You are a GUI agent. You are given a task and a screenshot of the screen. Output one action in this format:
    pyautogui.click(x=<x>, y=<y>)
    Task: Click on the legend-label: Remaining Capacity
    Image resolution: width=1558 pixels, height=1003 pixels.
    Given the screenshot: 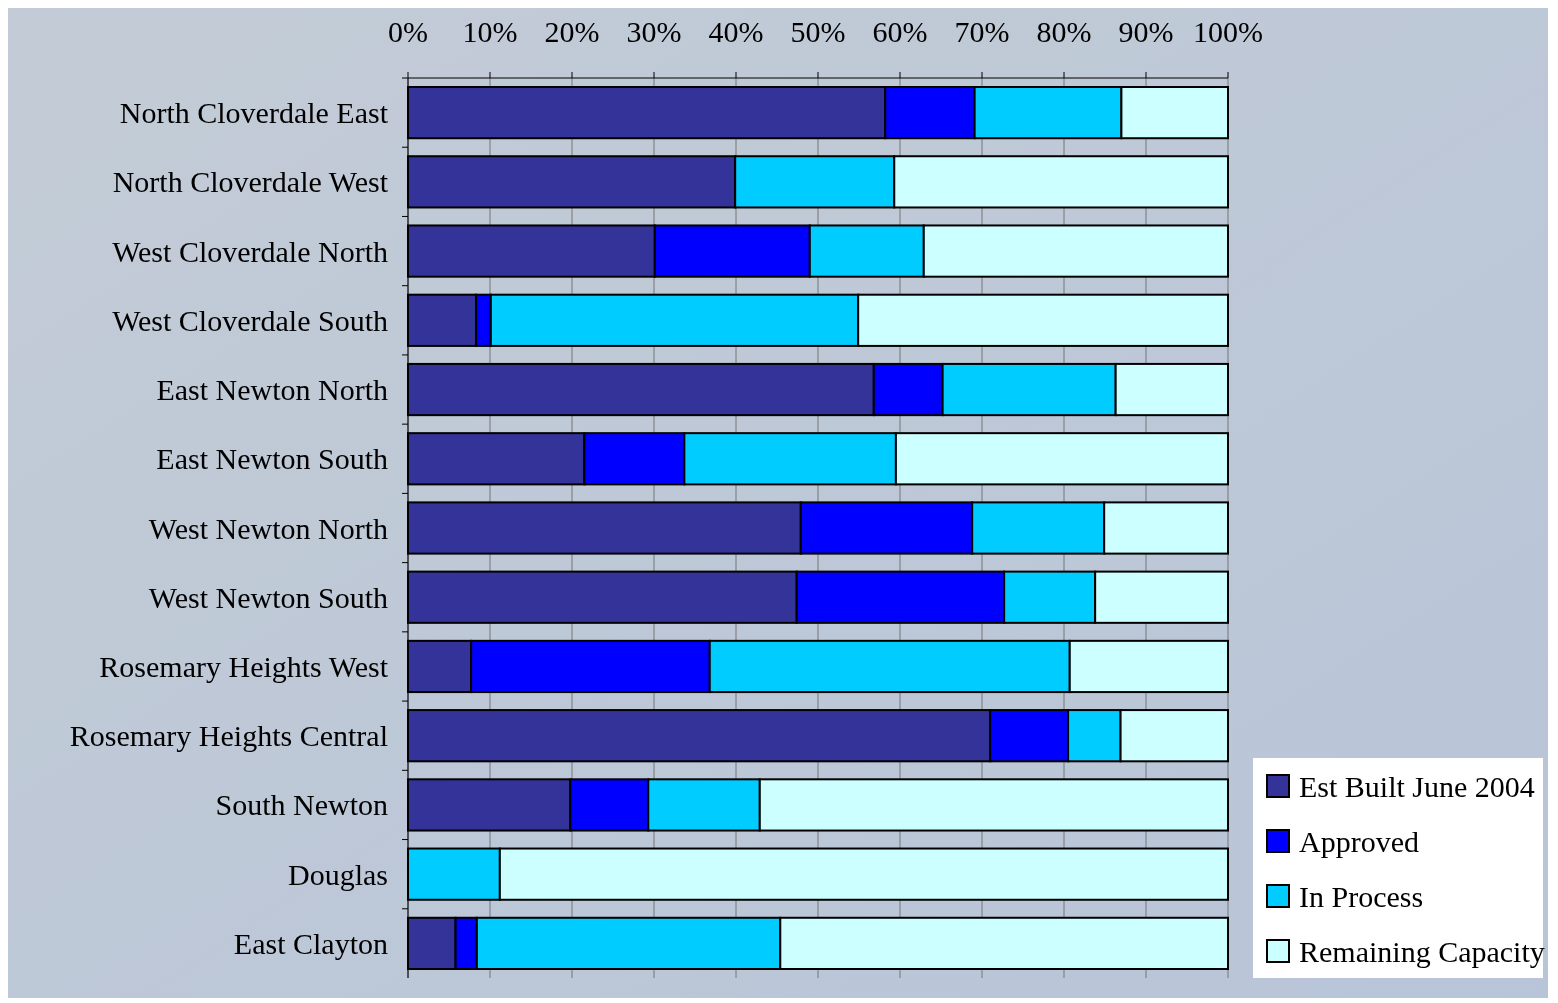 What is the action you would take?
    pyautogui.click(x=1422, y=951)
    